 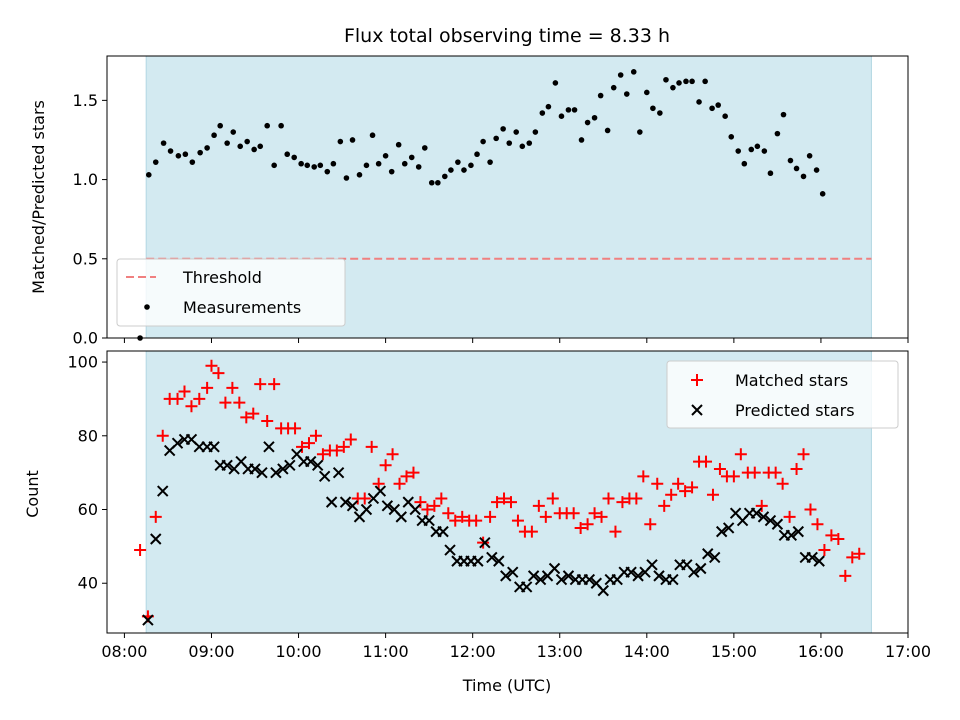 I want to click on bottom-y-tick-label: 100, so click(x=82, y=362).